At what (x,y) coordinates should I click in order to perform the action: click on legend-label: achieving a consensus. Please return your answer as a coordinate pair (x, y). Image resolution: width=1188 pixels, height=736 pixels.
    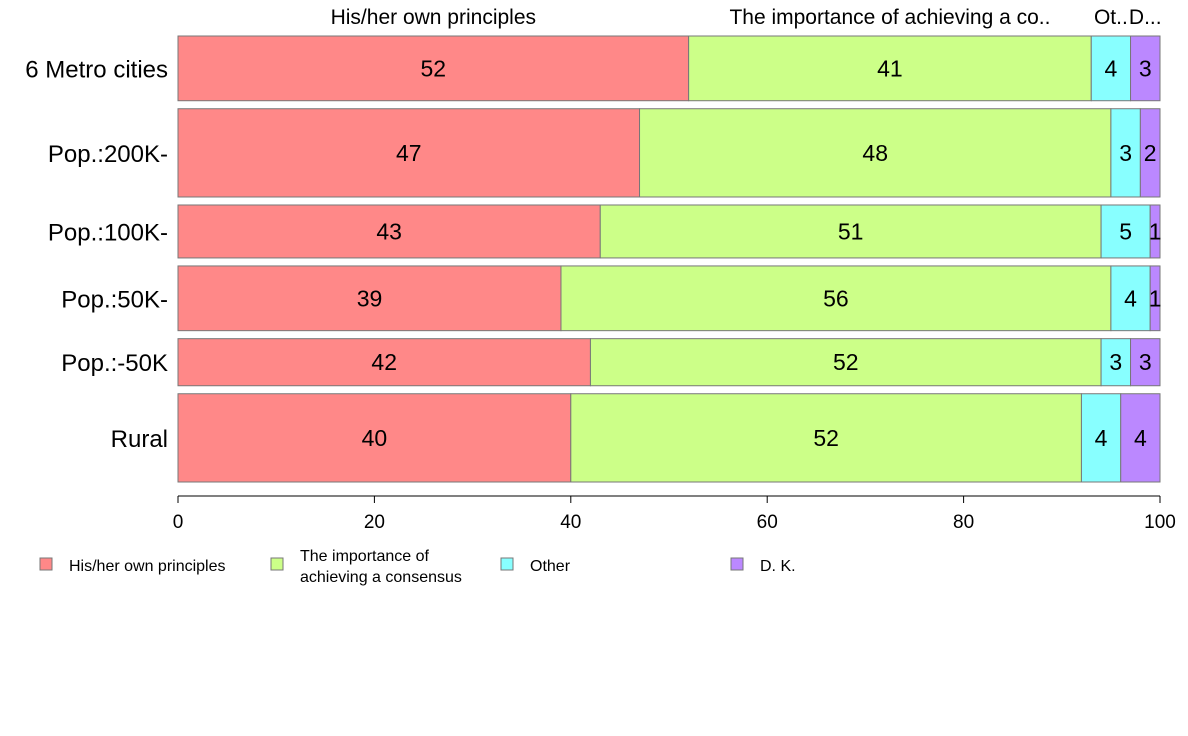
    Looking at the image, I should click on (381, 577).